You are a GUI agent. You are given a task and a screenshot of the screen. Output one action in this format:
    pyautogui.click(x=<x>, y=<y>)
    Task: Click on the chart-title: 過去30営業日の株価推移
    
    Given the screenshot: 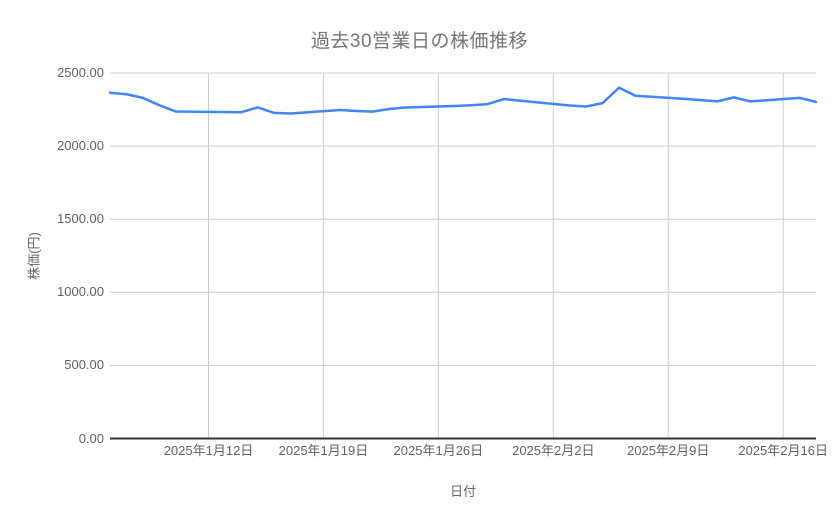 What is the action you would take?
    pyautogui.click(x=419, y=41)
    